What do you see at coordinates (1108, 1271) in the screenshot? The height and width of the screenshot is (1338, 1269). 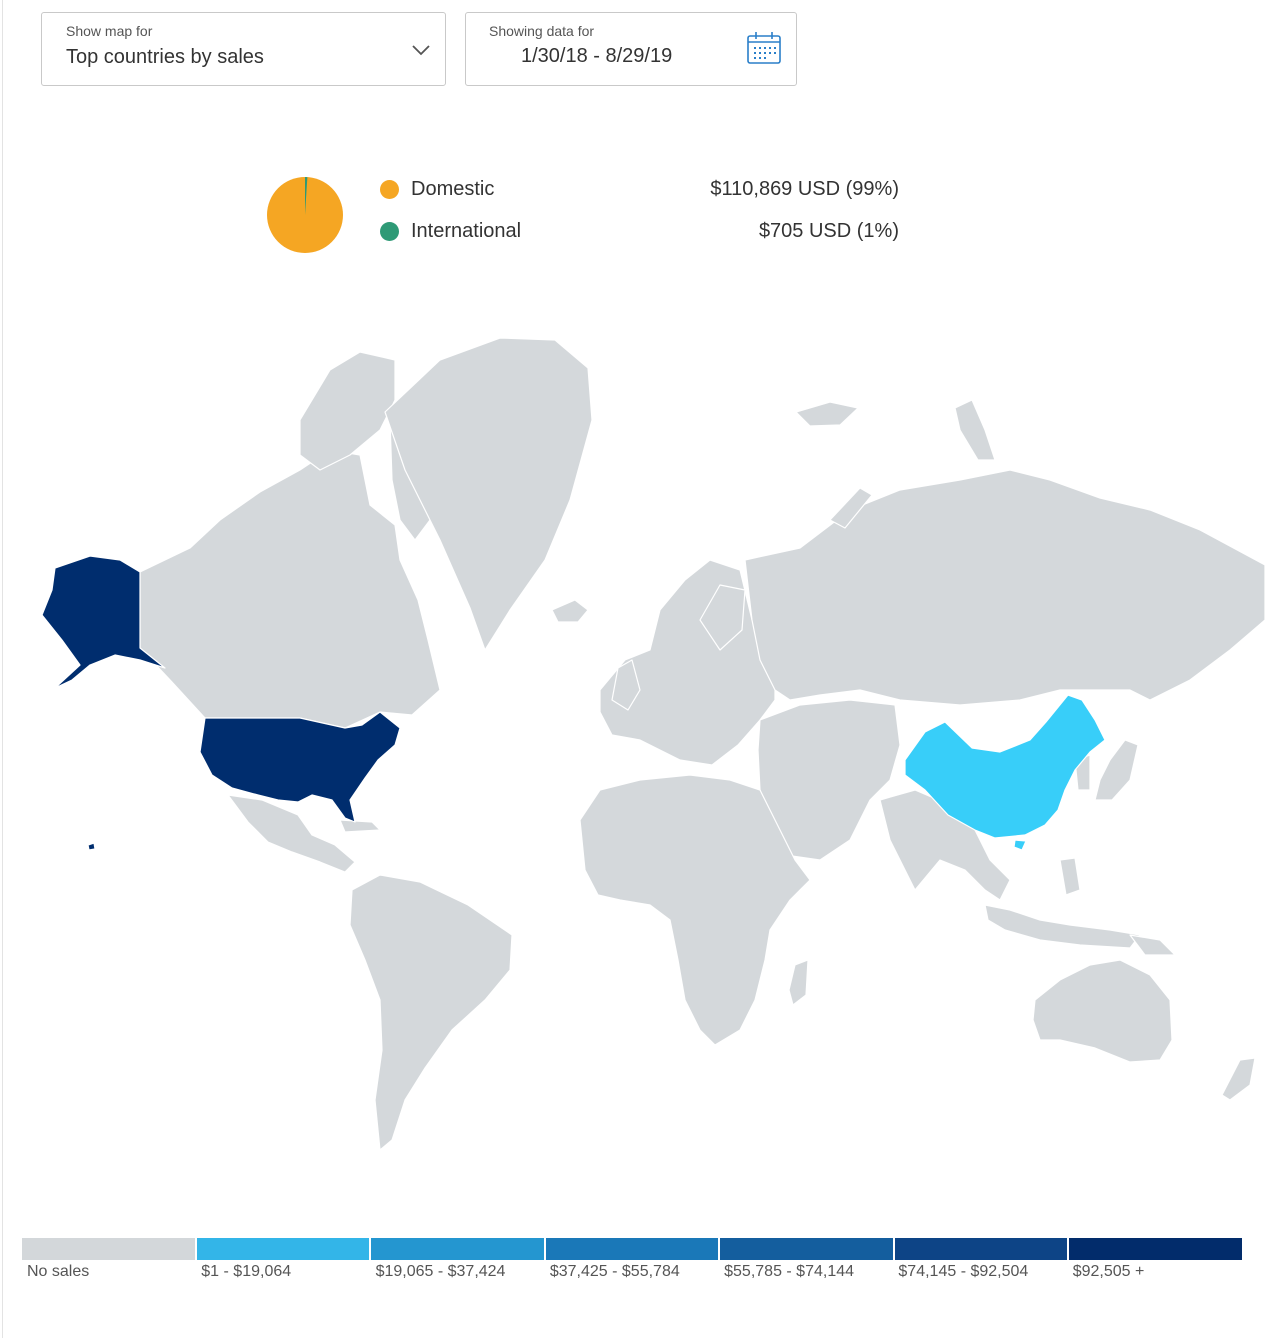 I see `scale-label-6: $92,505 +` at bounding box center [1108, 1271].